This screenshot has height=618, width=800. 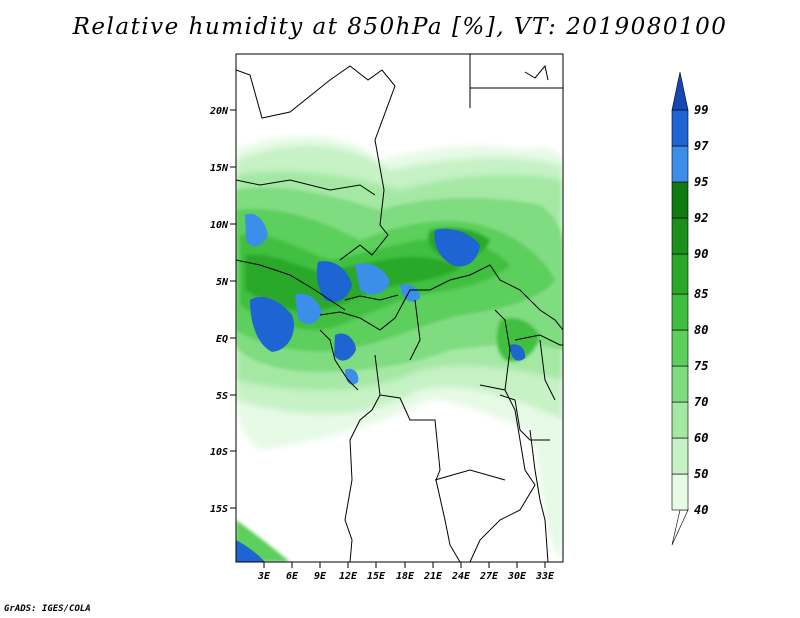 I want to click on lon-tick-label: 12E, so click(x=348, y=576).